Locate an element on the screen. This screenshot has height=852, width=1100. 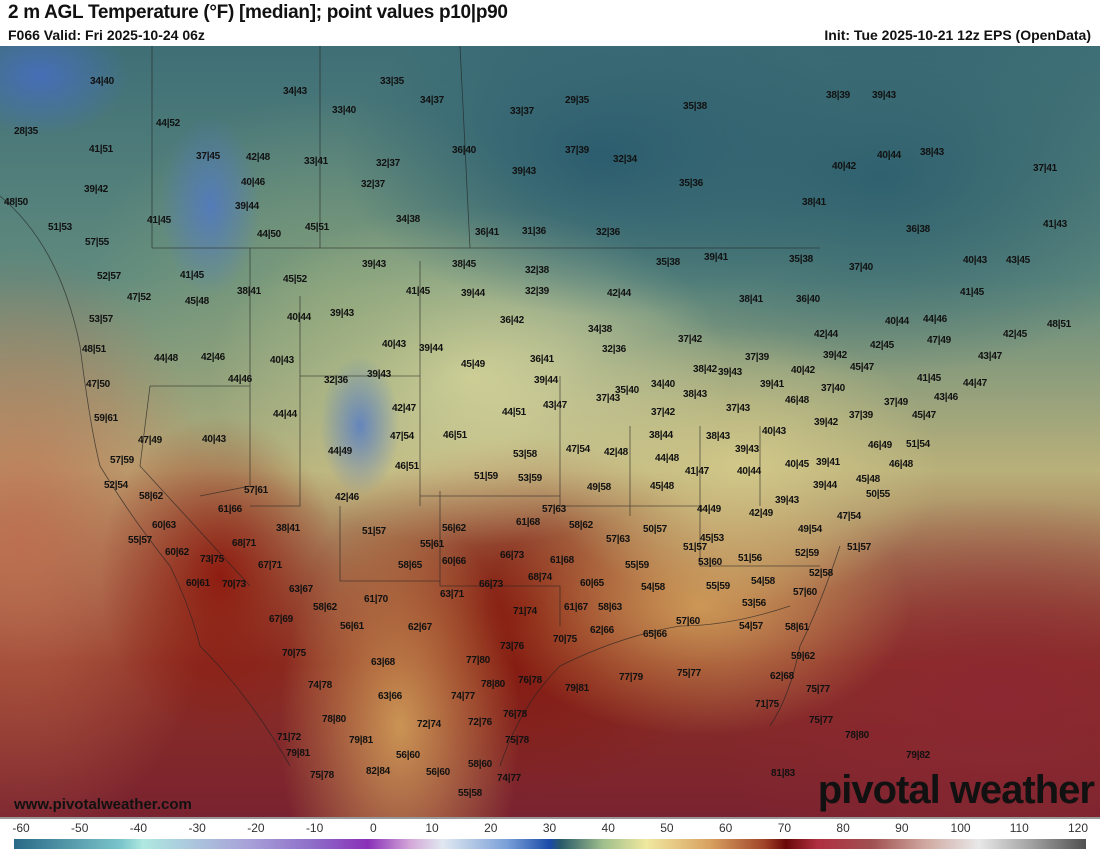
point-value: 82|84 is located at coordinates (378, 771).